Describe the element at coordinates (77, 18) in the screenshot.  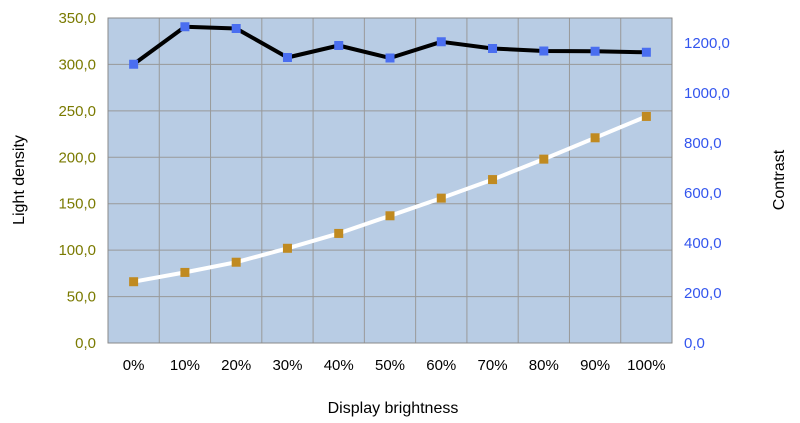
I see `left-tick-label: 350,0` at that location.